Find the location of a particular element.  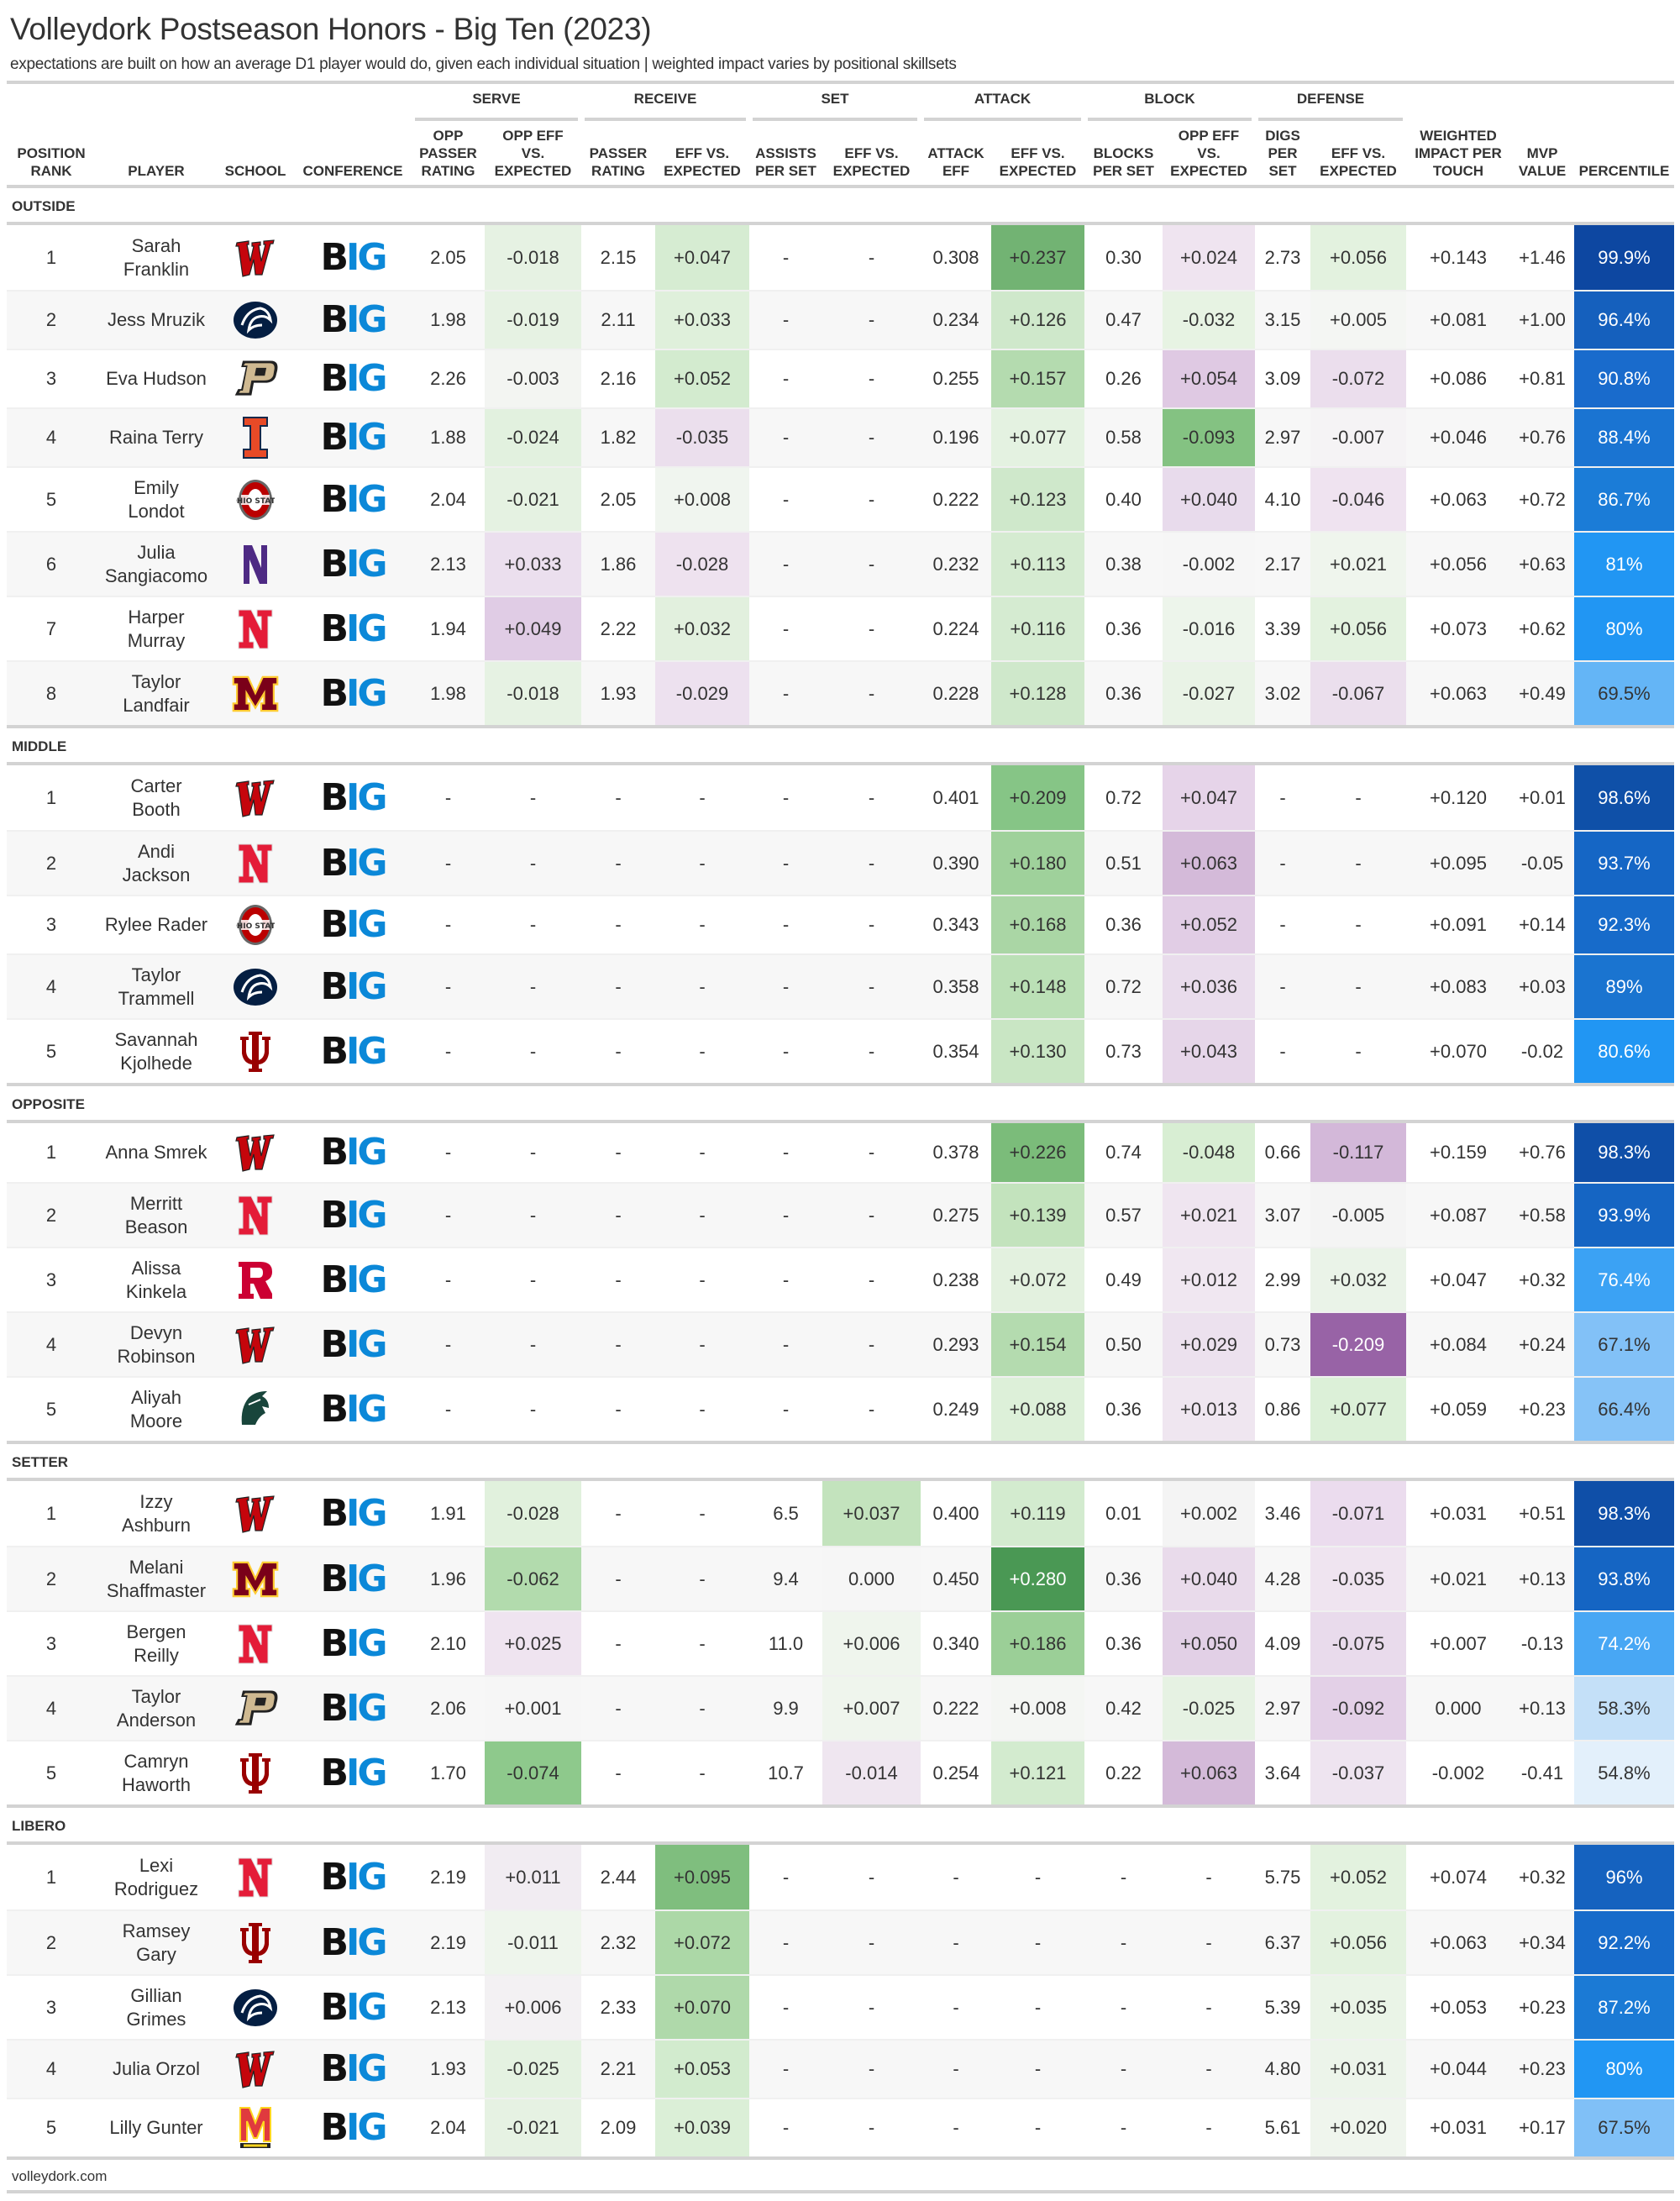

player-name: Taylor Trammell is located at coordinates (156, 986).